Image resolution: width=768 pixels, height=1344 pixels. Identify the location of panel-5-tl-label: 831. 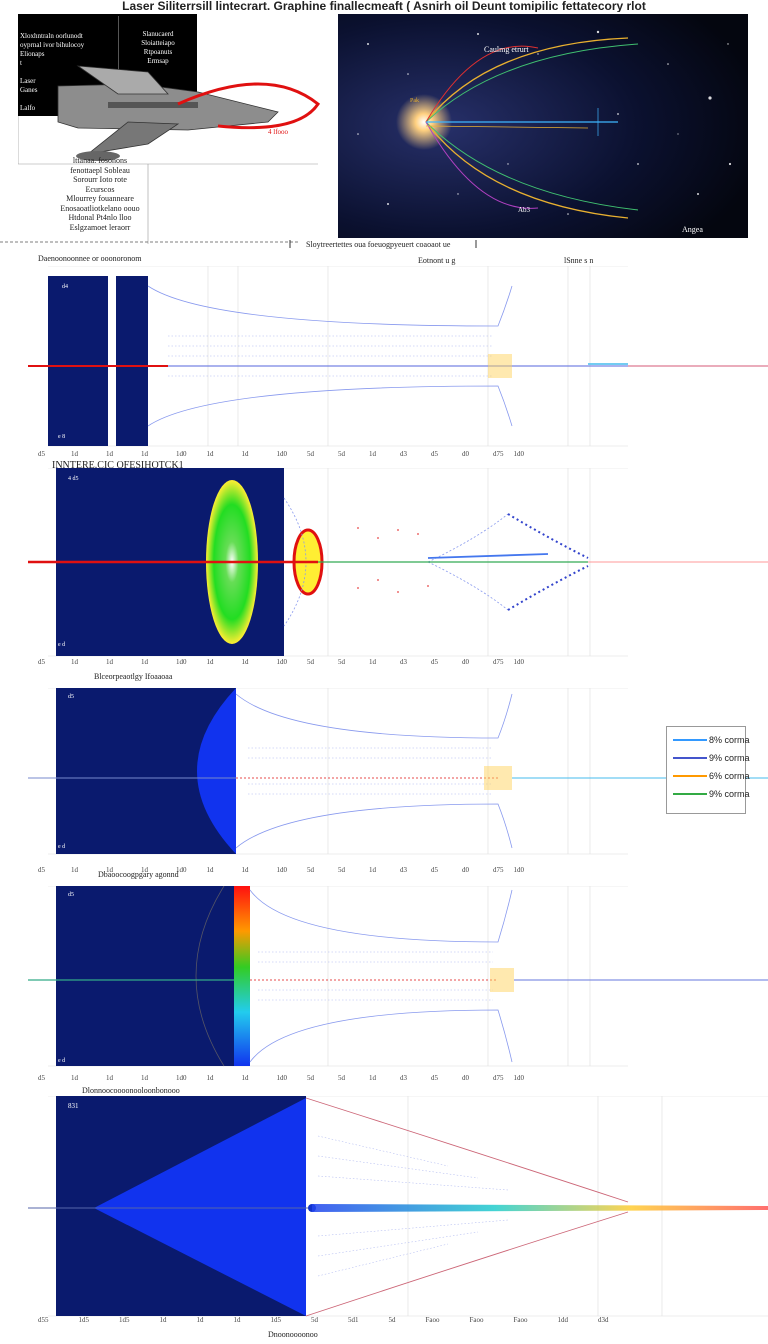
(73, 1106).